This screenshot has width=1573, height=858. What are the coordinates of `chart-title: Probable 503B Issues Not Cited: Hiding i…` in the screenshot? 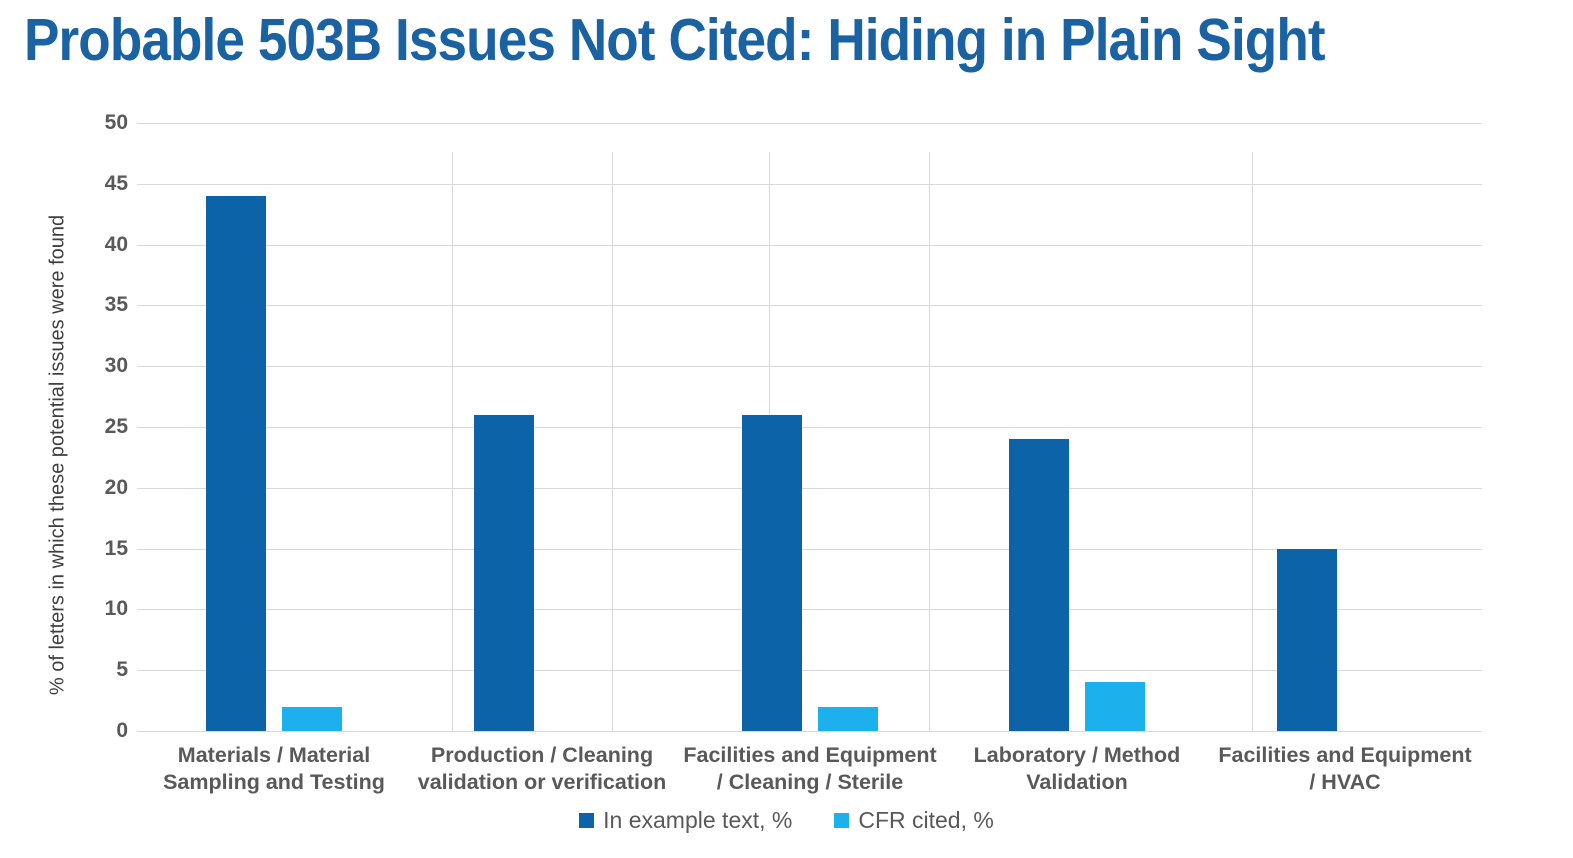 It's located at (675, 40).